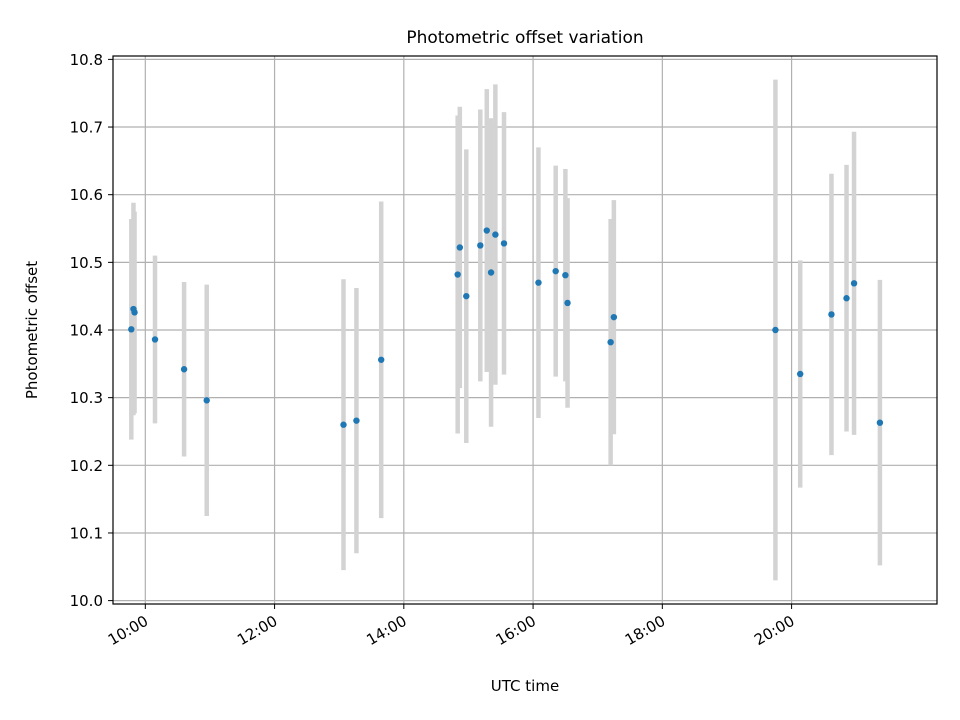  What do you see at coordinates (524, 38) in the screenshot?
I see `chart-title: Photometric offset variation` at bounding box center [524, 38].